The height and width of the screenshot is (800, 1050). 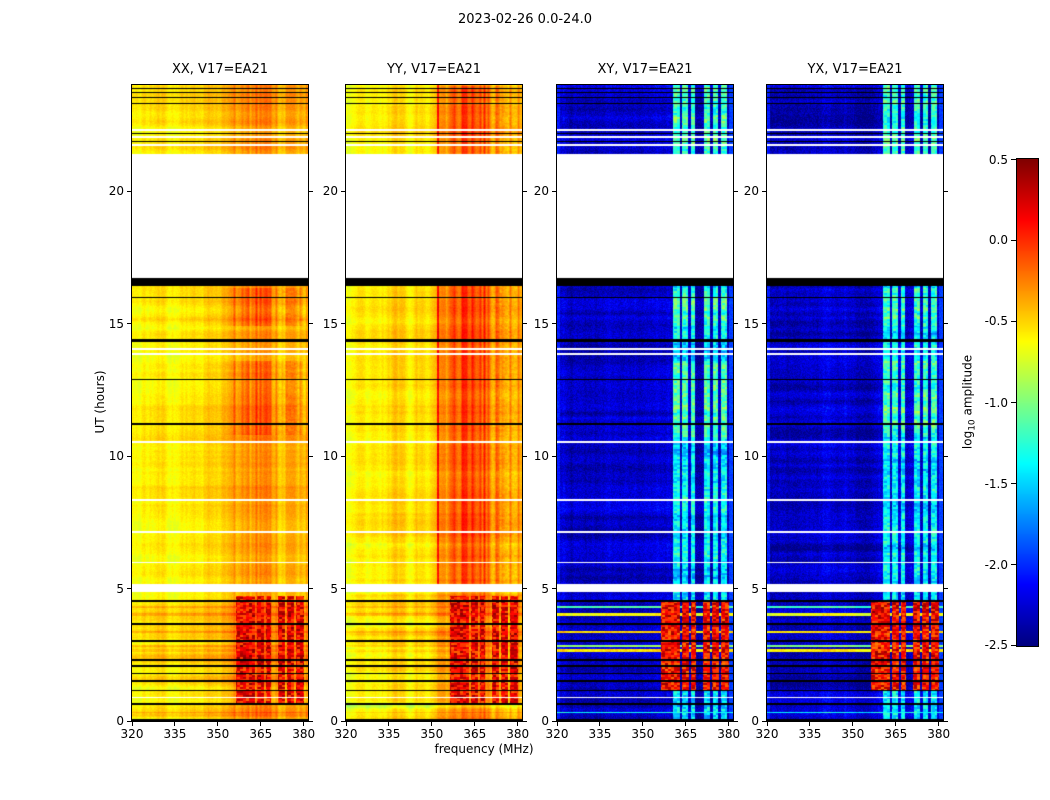 I want to click on panel-title-xy: XY, V17=EA21, so click(x=645, y=69).